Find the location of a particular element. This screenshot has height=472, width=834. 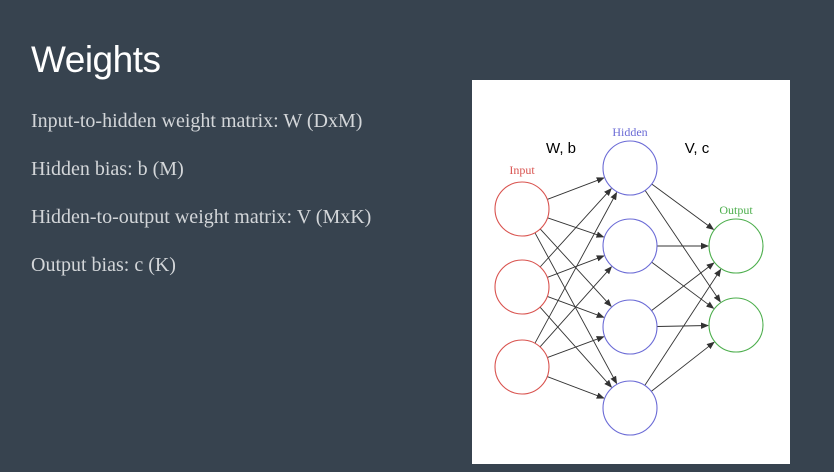

connections is located at coordinates (628, 288).